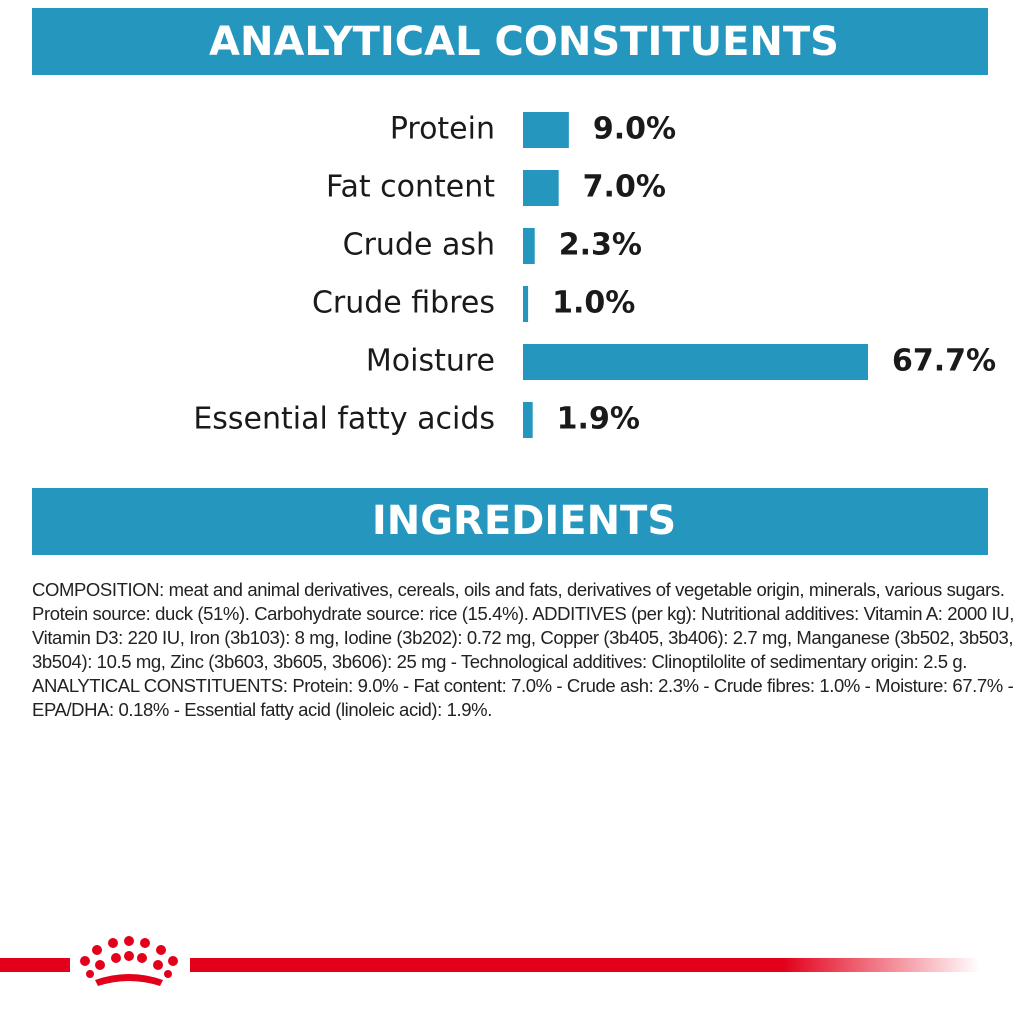 Image resolution: width=1024 pixels, height=1024 pixels. Describe the element at coordinates (593, 303) in the screenshot. I see `value-label: 1.0%` at that location.